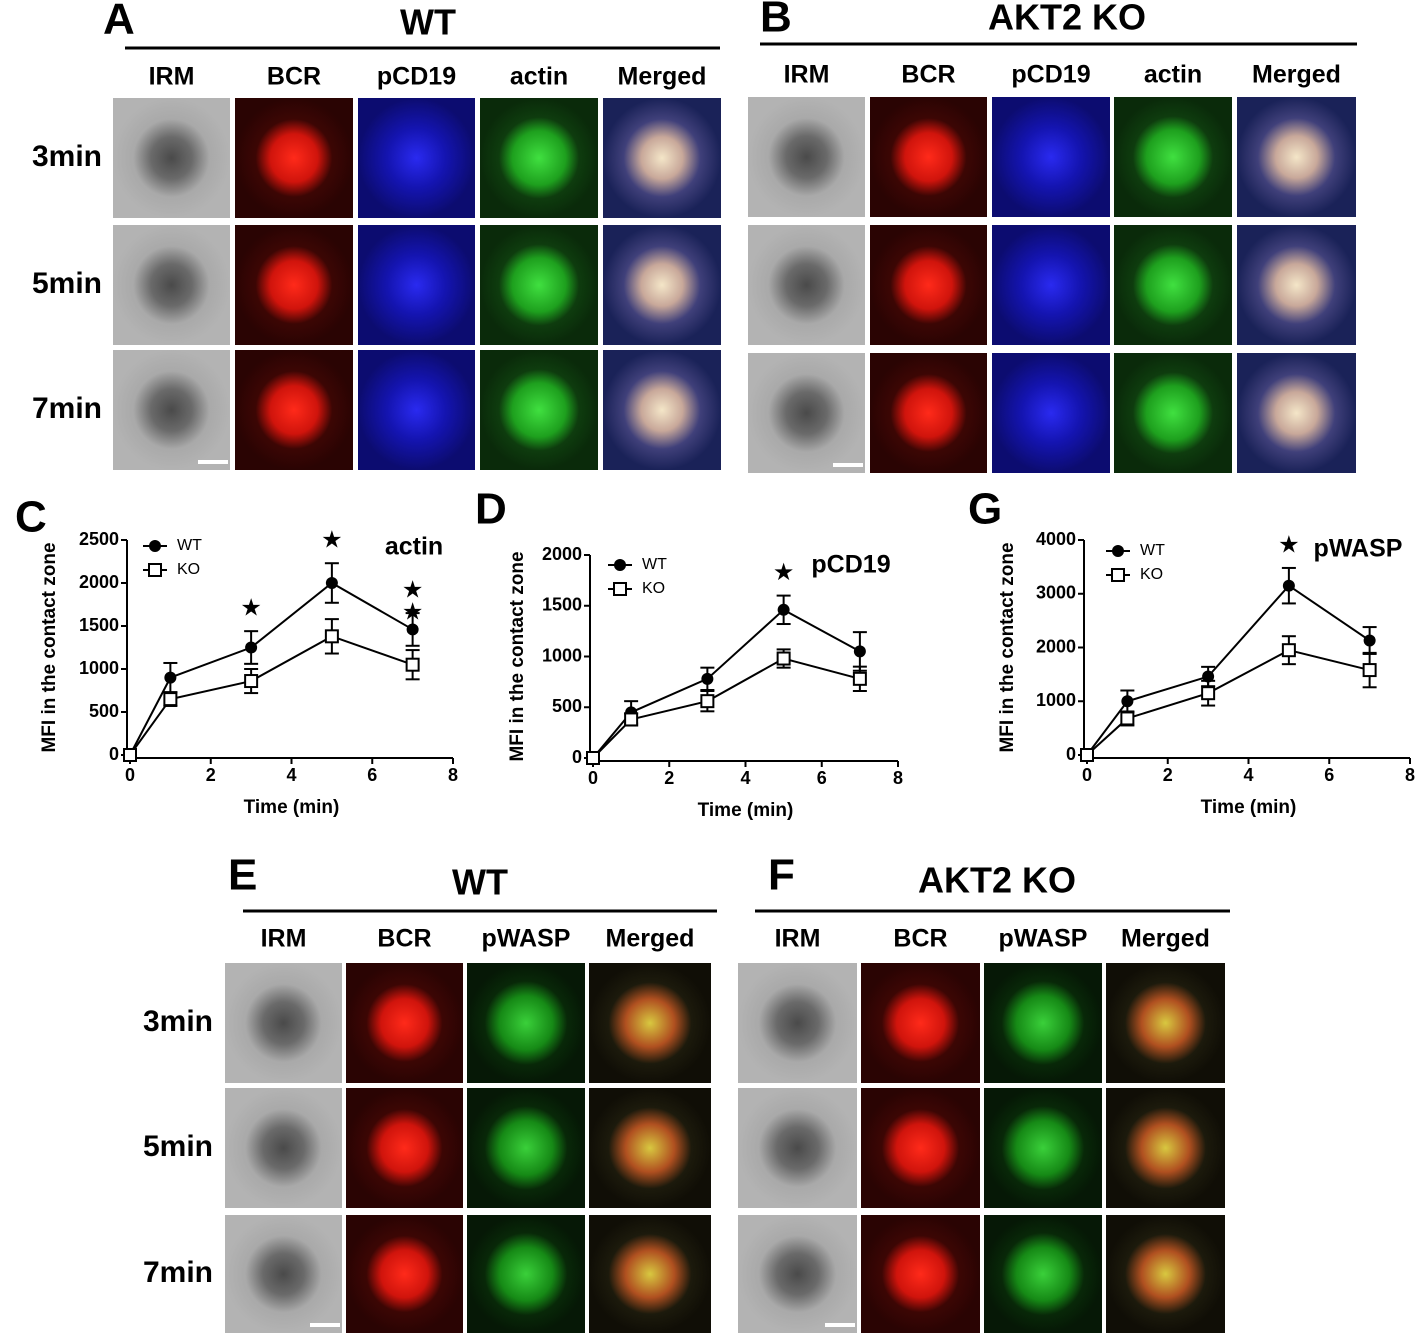 The width and height of the screenshot is (1418, 1337). What do you see at coordinates (850, 565) in the screenshot?
I see `chart-title: pCD19` at bounding box center [850, 565].